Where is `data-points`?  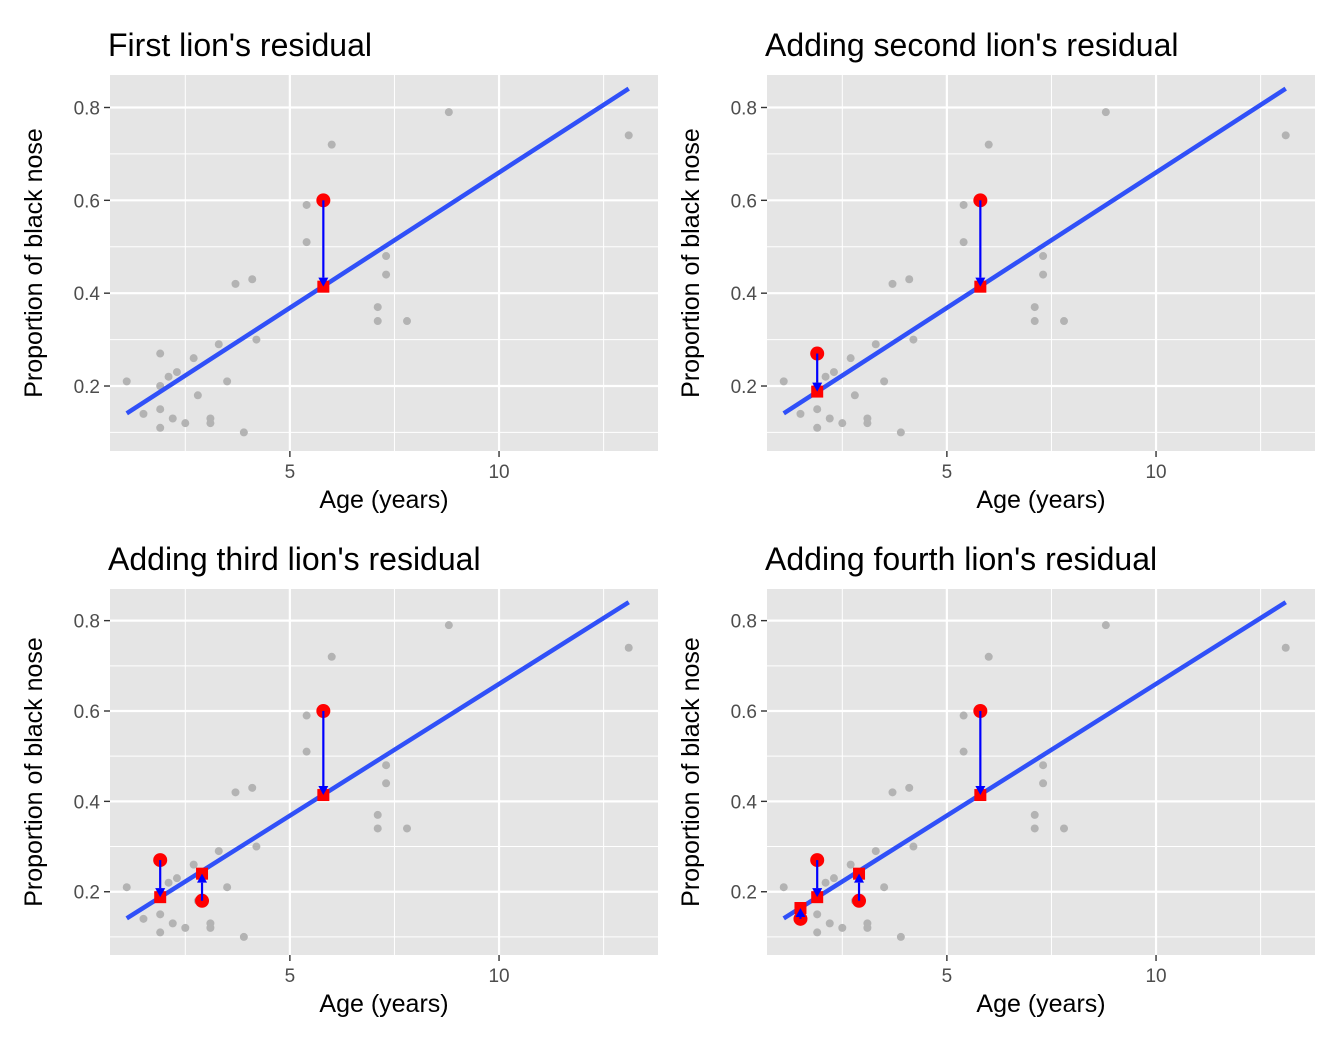 data-points is located at coordinates (1034, 272).